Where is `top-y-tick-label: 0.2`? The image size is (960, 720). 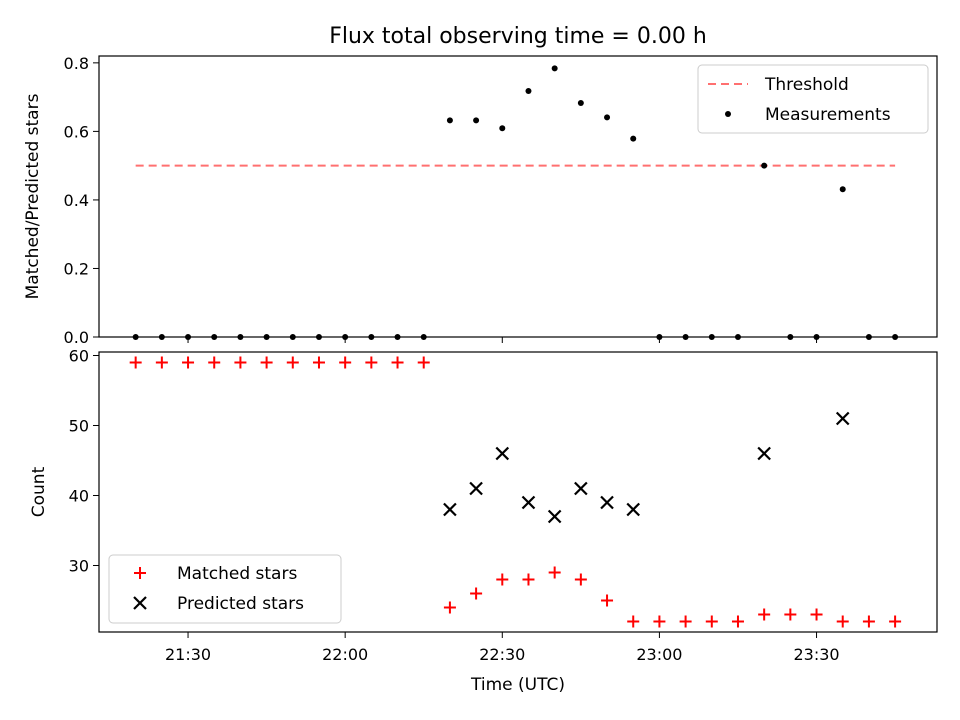 top-y-tick-label: 0.2 is located at coordinates (76, 268).